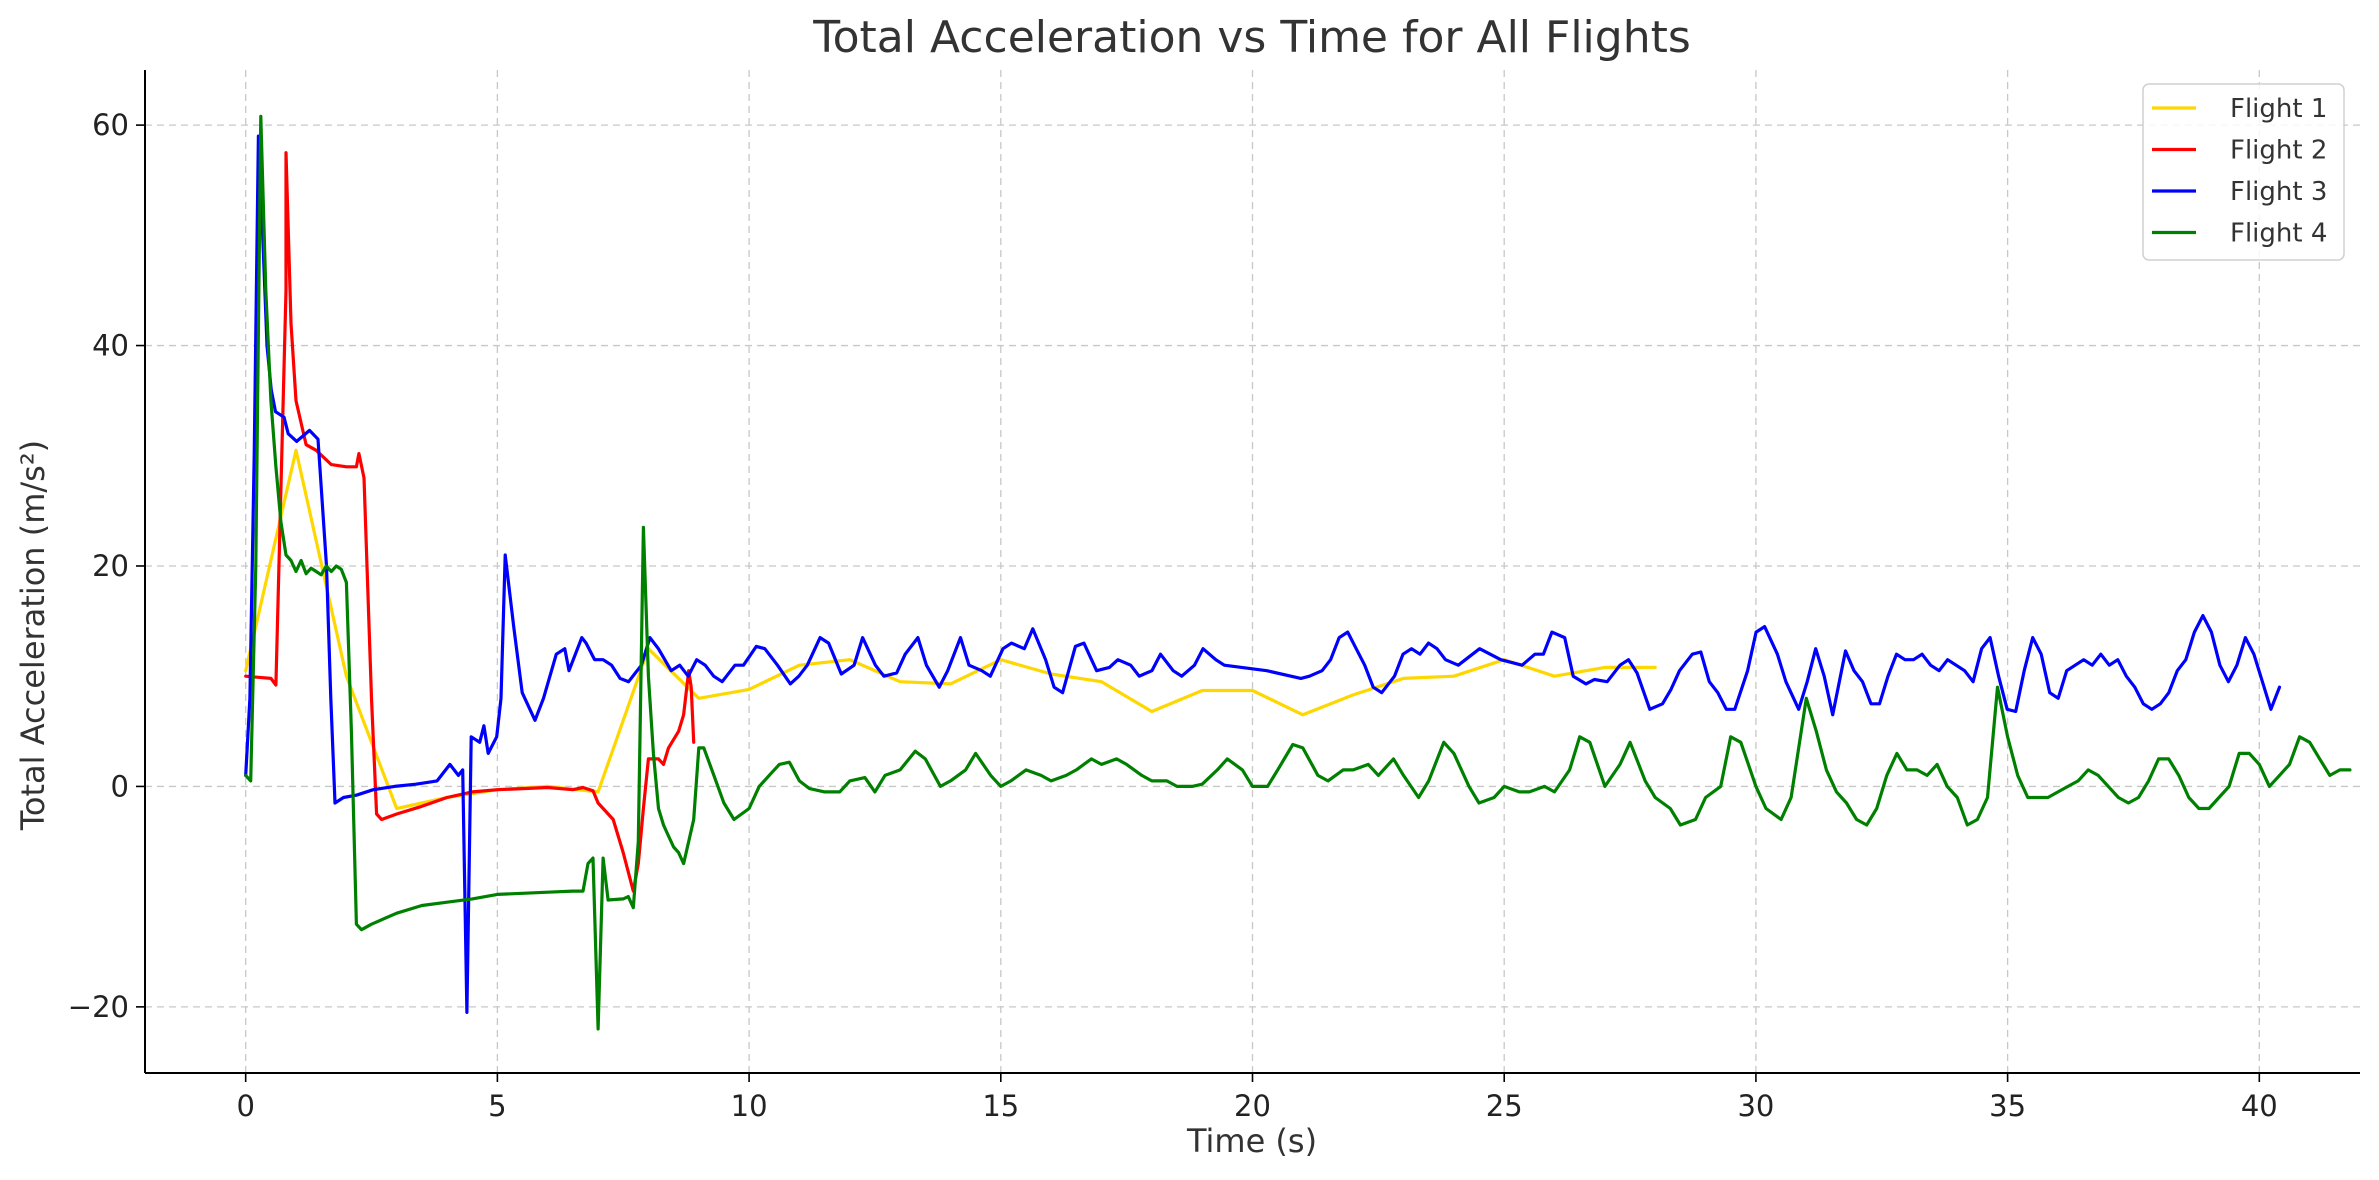 Image resolution: width=2379 pixels, height=1180 pixels. I want to click on x-axis-ticks: 0 5 10 15 20 25 30 35 40, so click(1257, 1098).